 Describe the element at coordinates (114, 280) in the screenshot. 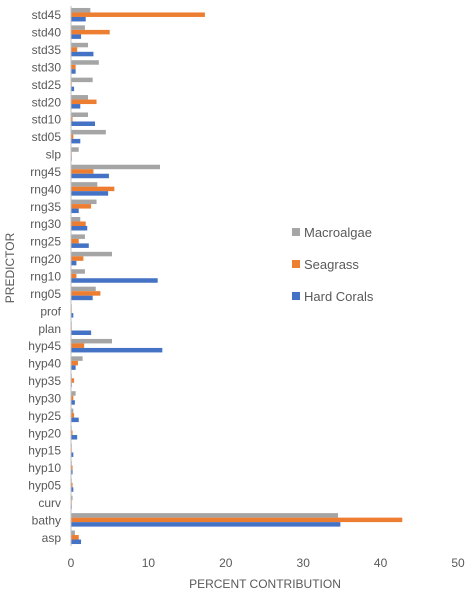

I see `bar-rng10-hard-corals` at that location.